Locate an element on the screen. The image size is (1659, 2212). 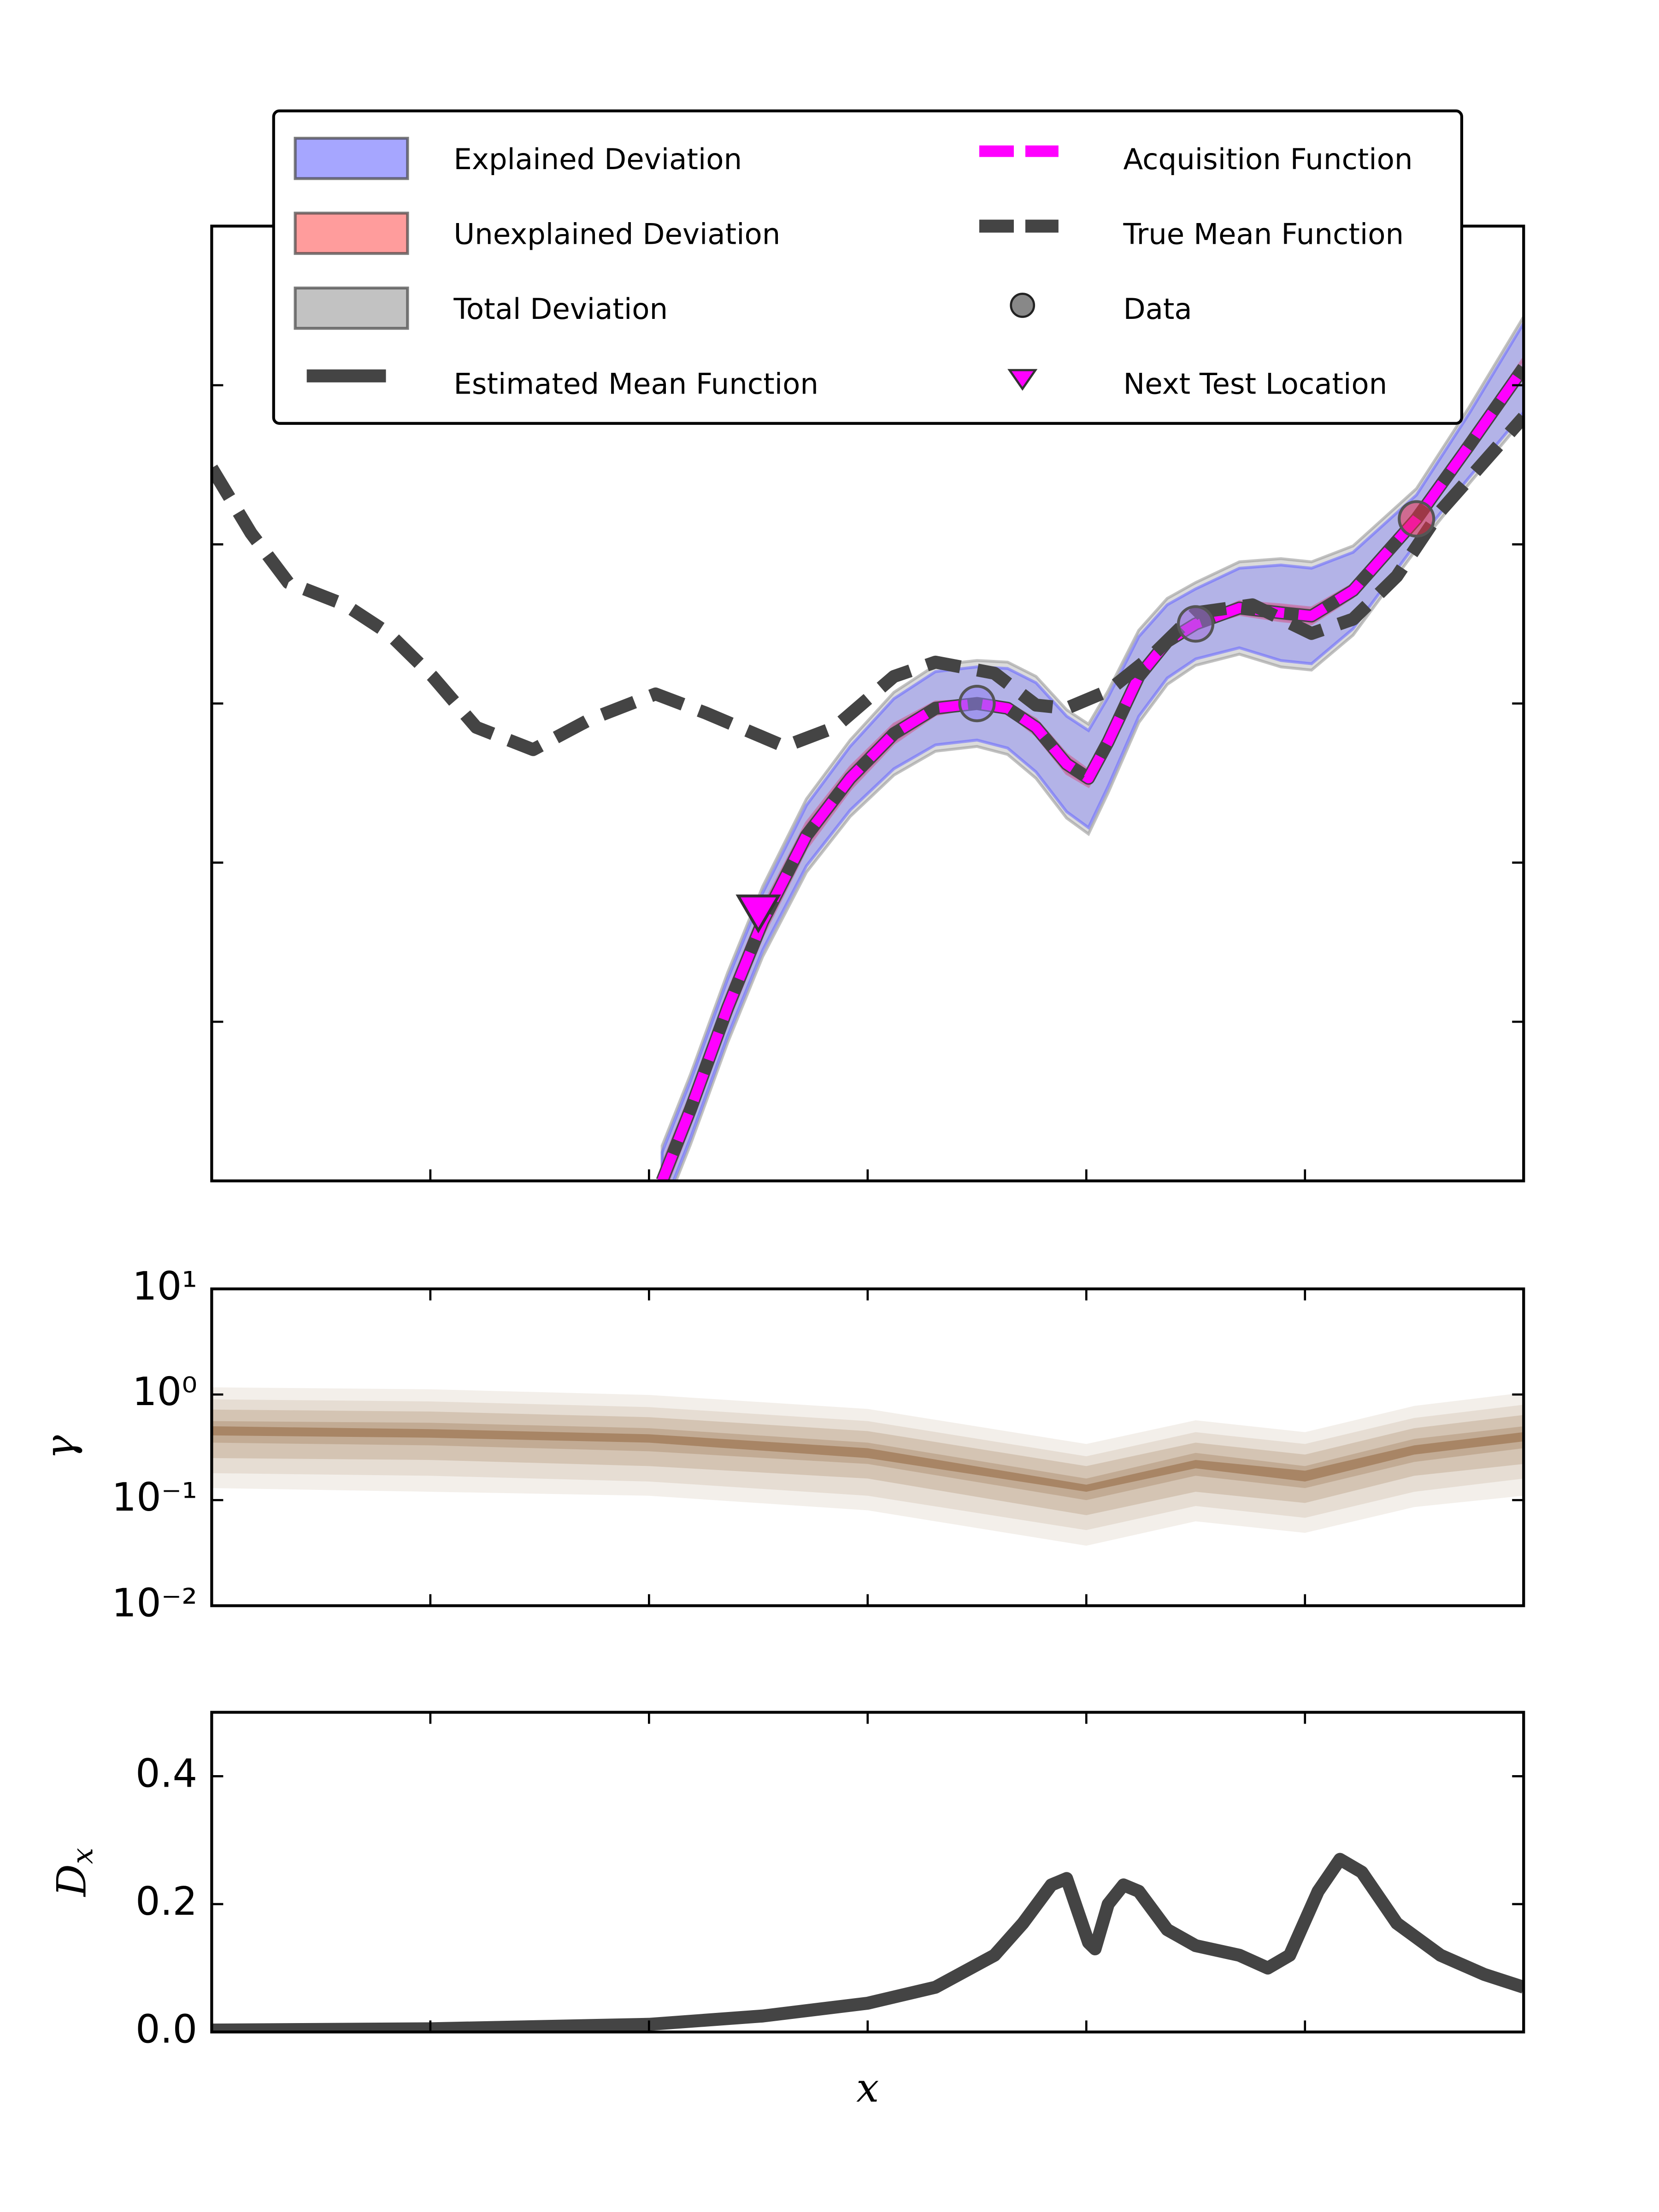
legend-frame is located at coordinates (867, 267).